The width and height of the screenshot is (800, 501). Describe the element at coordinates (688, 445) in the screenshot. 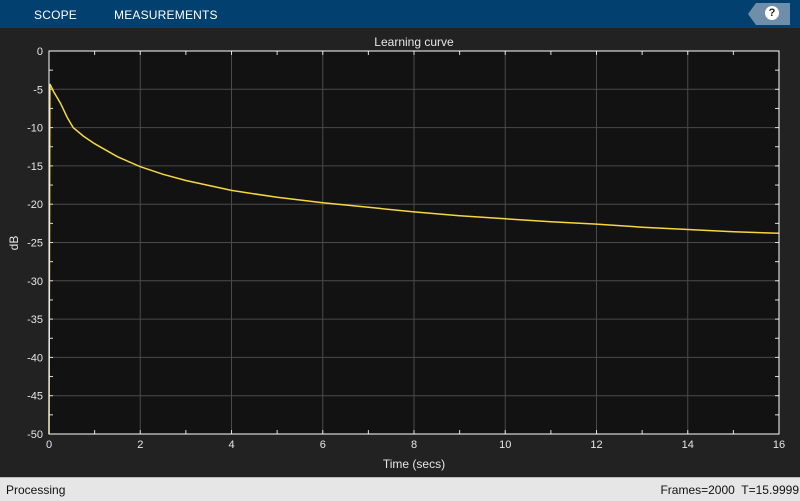

I see `x-tick-label: 14` at that location.